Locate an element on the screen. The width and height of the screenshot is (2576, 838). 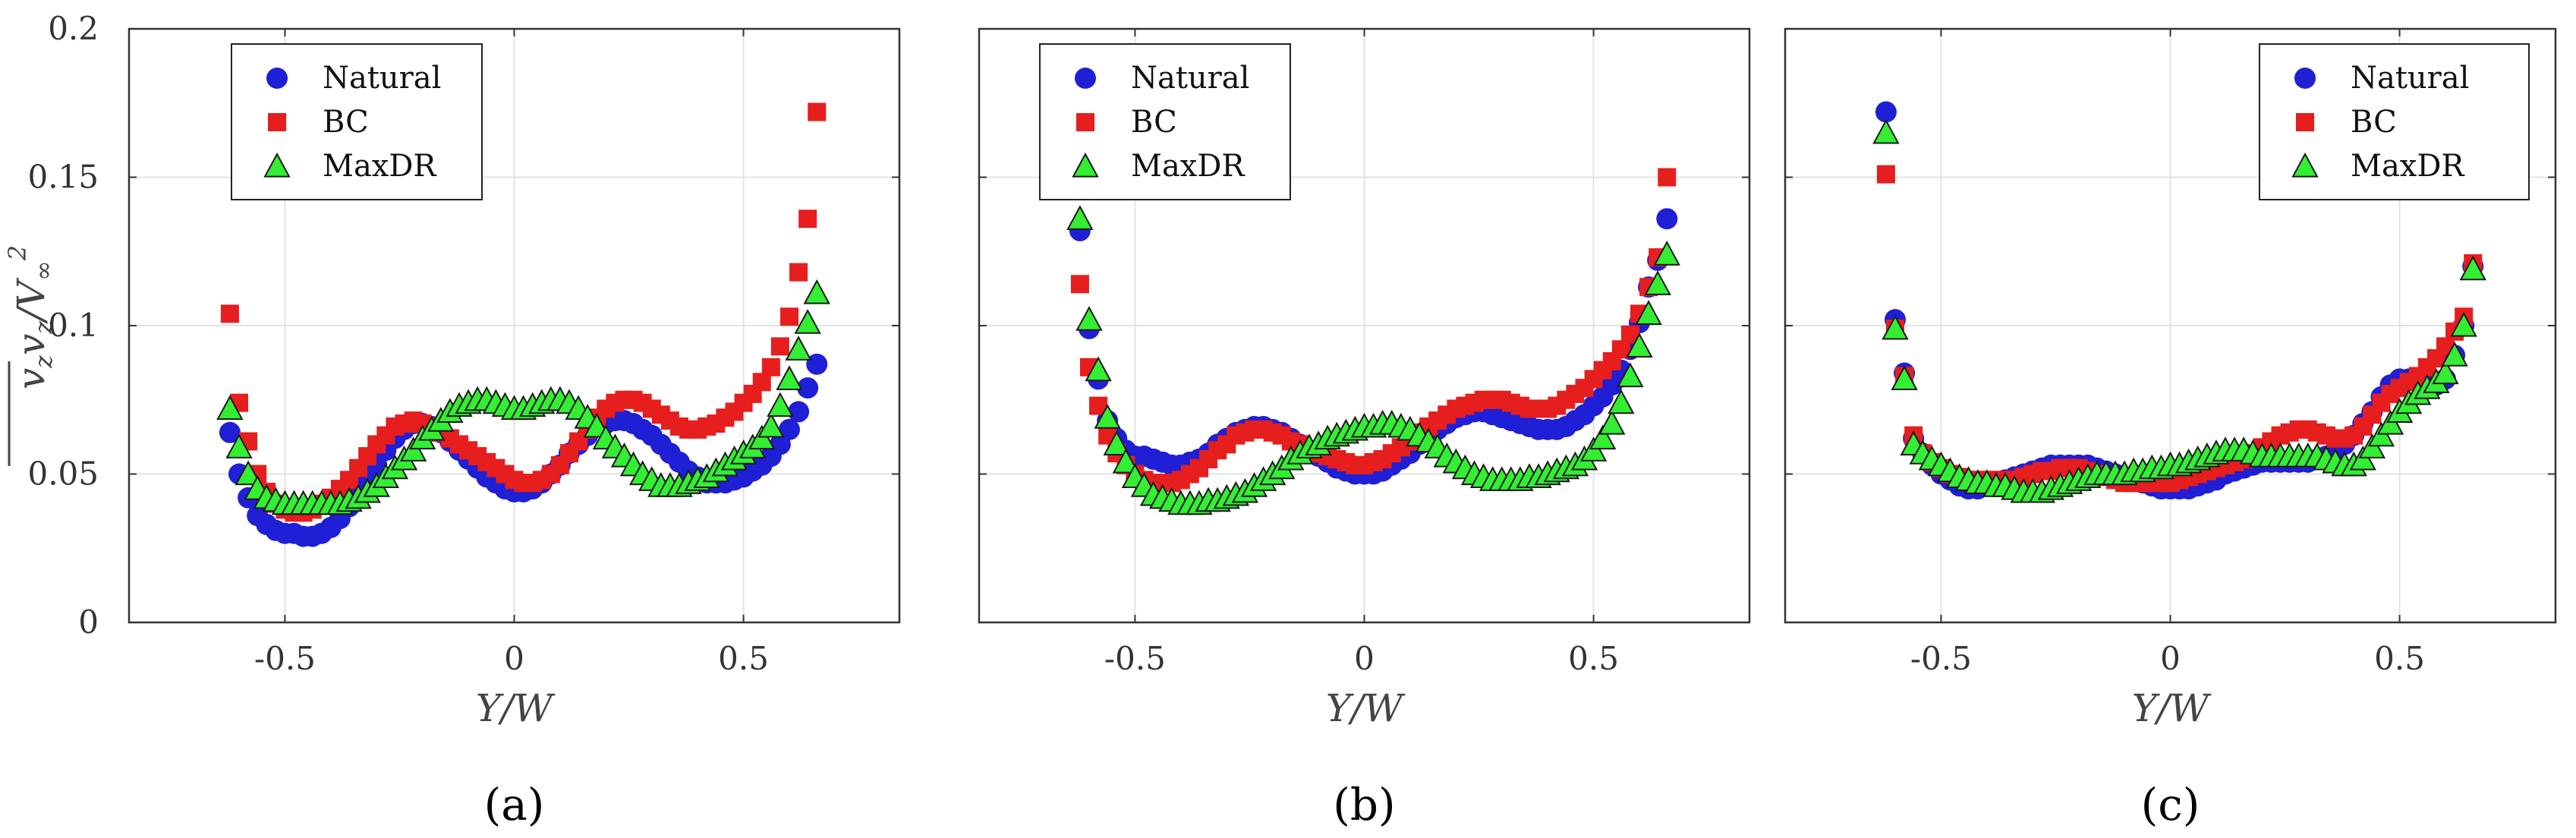
panel-caption: (b) is located at coordinates (1364, 805).